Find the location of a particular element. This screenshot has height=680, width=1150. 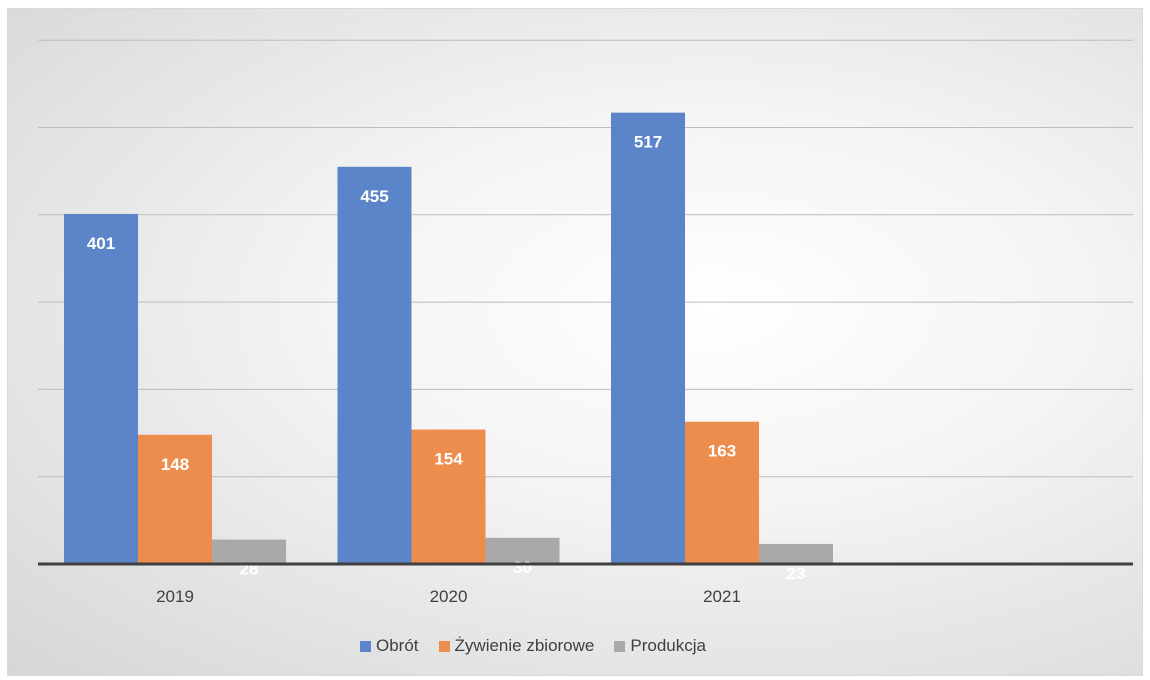

legend-item-produkcja: Produkcja is located at coordinates (660, 646).